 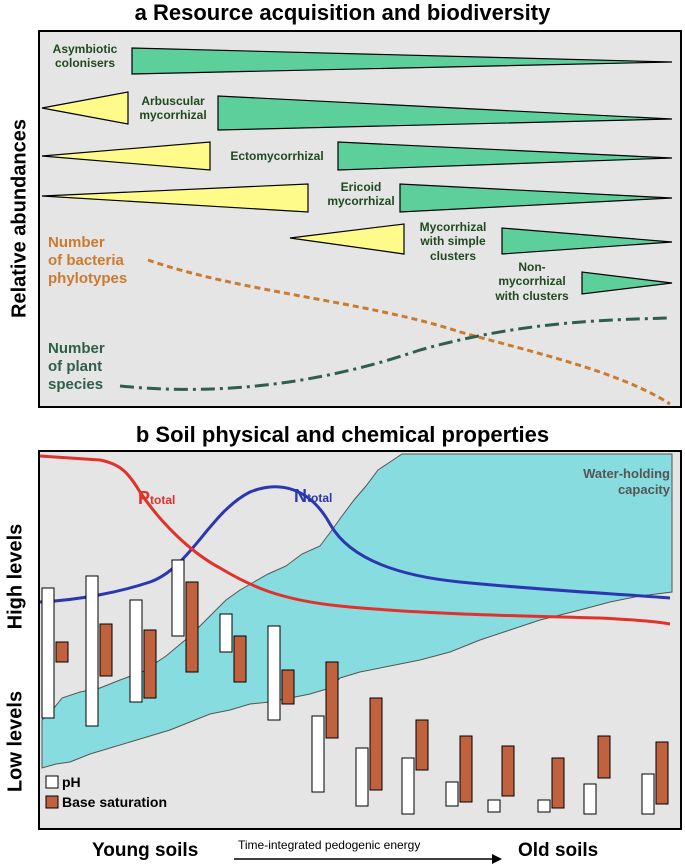 What do you see at coordinates (347, 239) in the screenshot?
I see `simple-clusters-yellow-wedge` at bounding box center [347, 239].